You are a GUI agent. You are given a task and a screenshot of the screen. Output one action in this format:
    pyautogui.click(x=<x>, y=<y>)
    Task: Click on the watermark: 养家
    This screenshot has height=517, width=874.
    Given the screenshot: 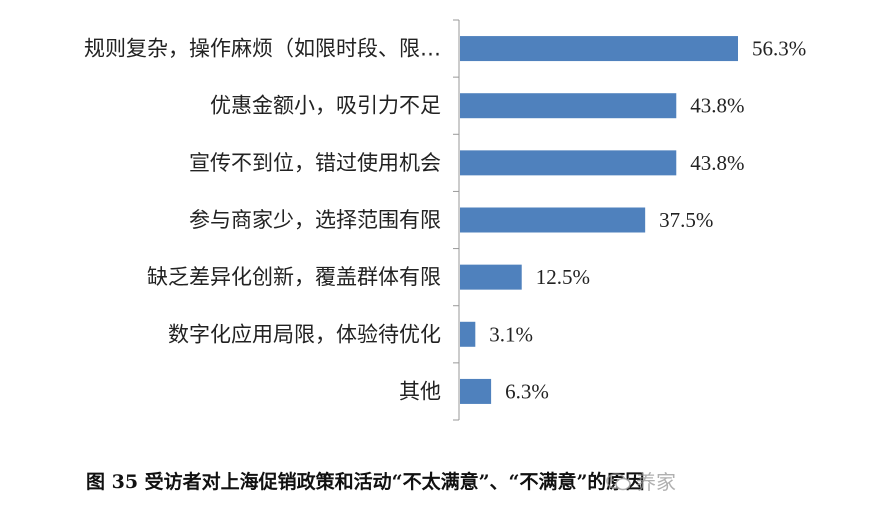 What is the action you would take?
    pyautogui.click(x=641, y=482)
    